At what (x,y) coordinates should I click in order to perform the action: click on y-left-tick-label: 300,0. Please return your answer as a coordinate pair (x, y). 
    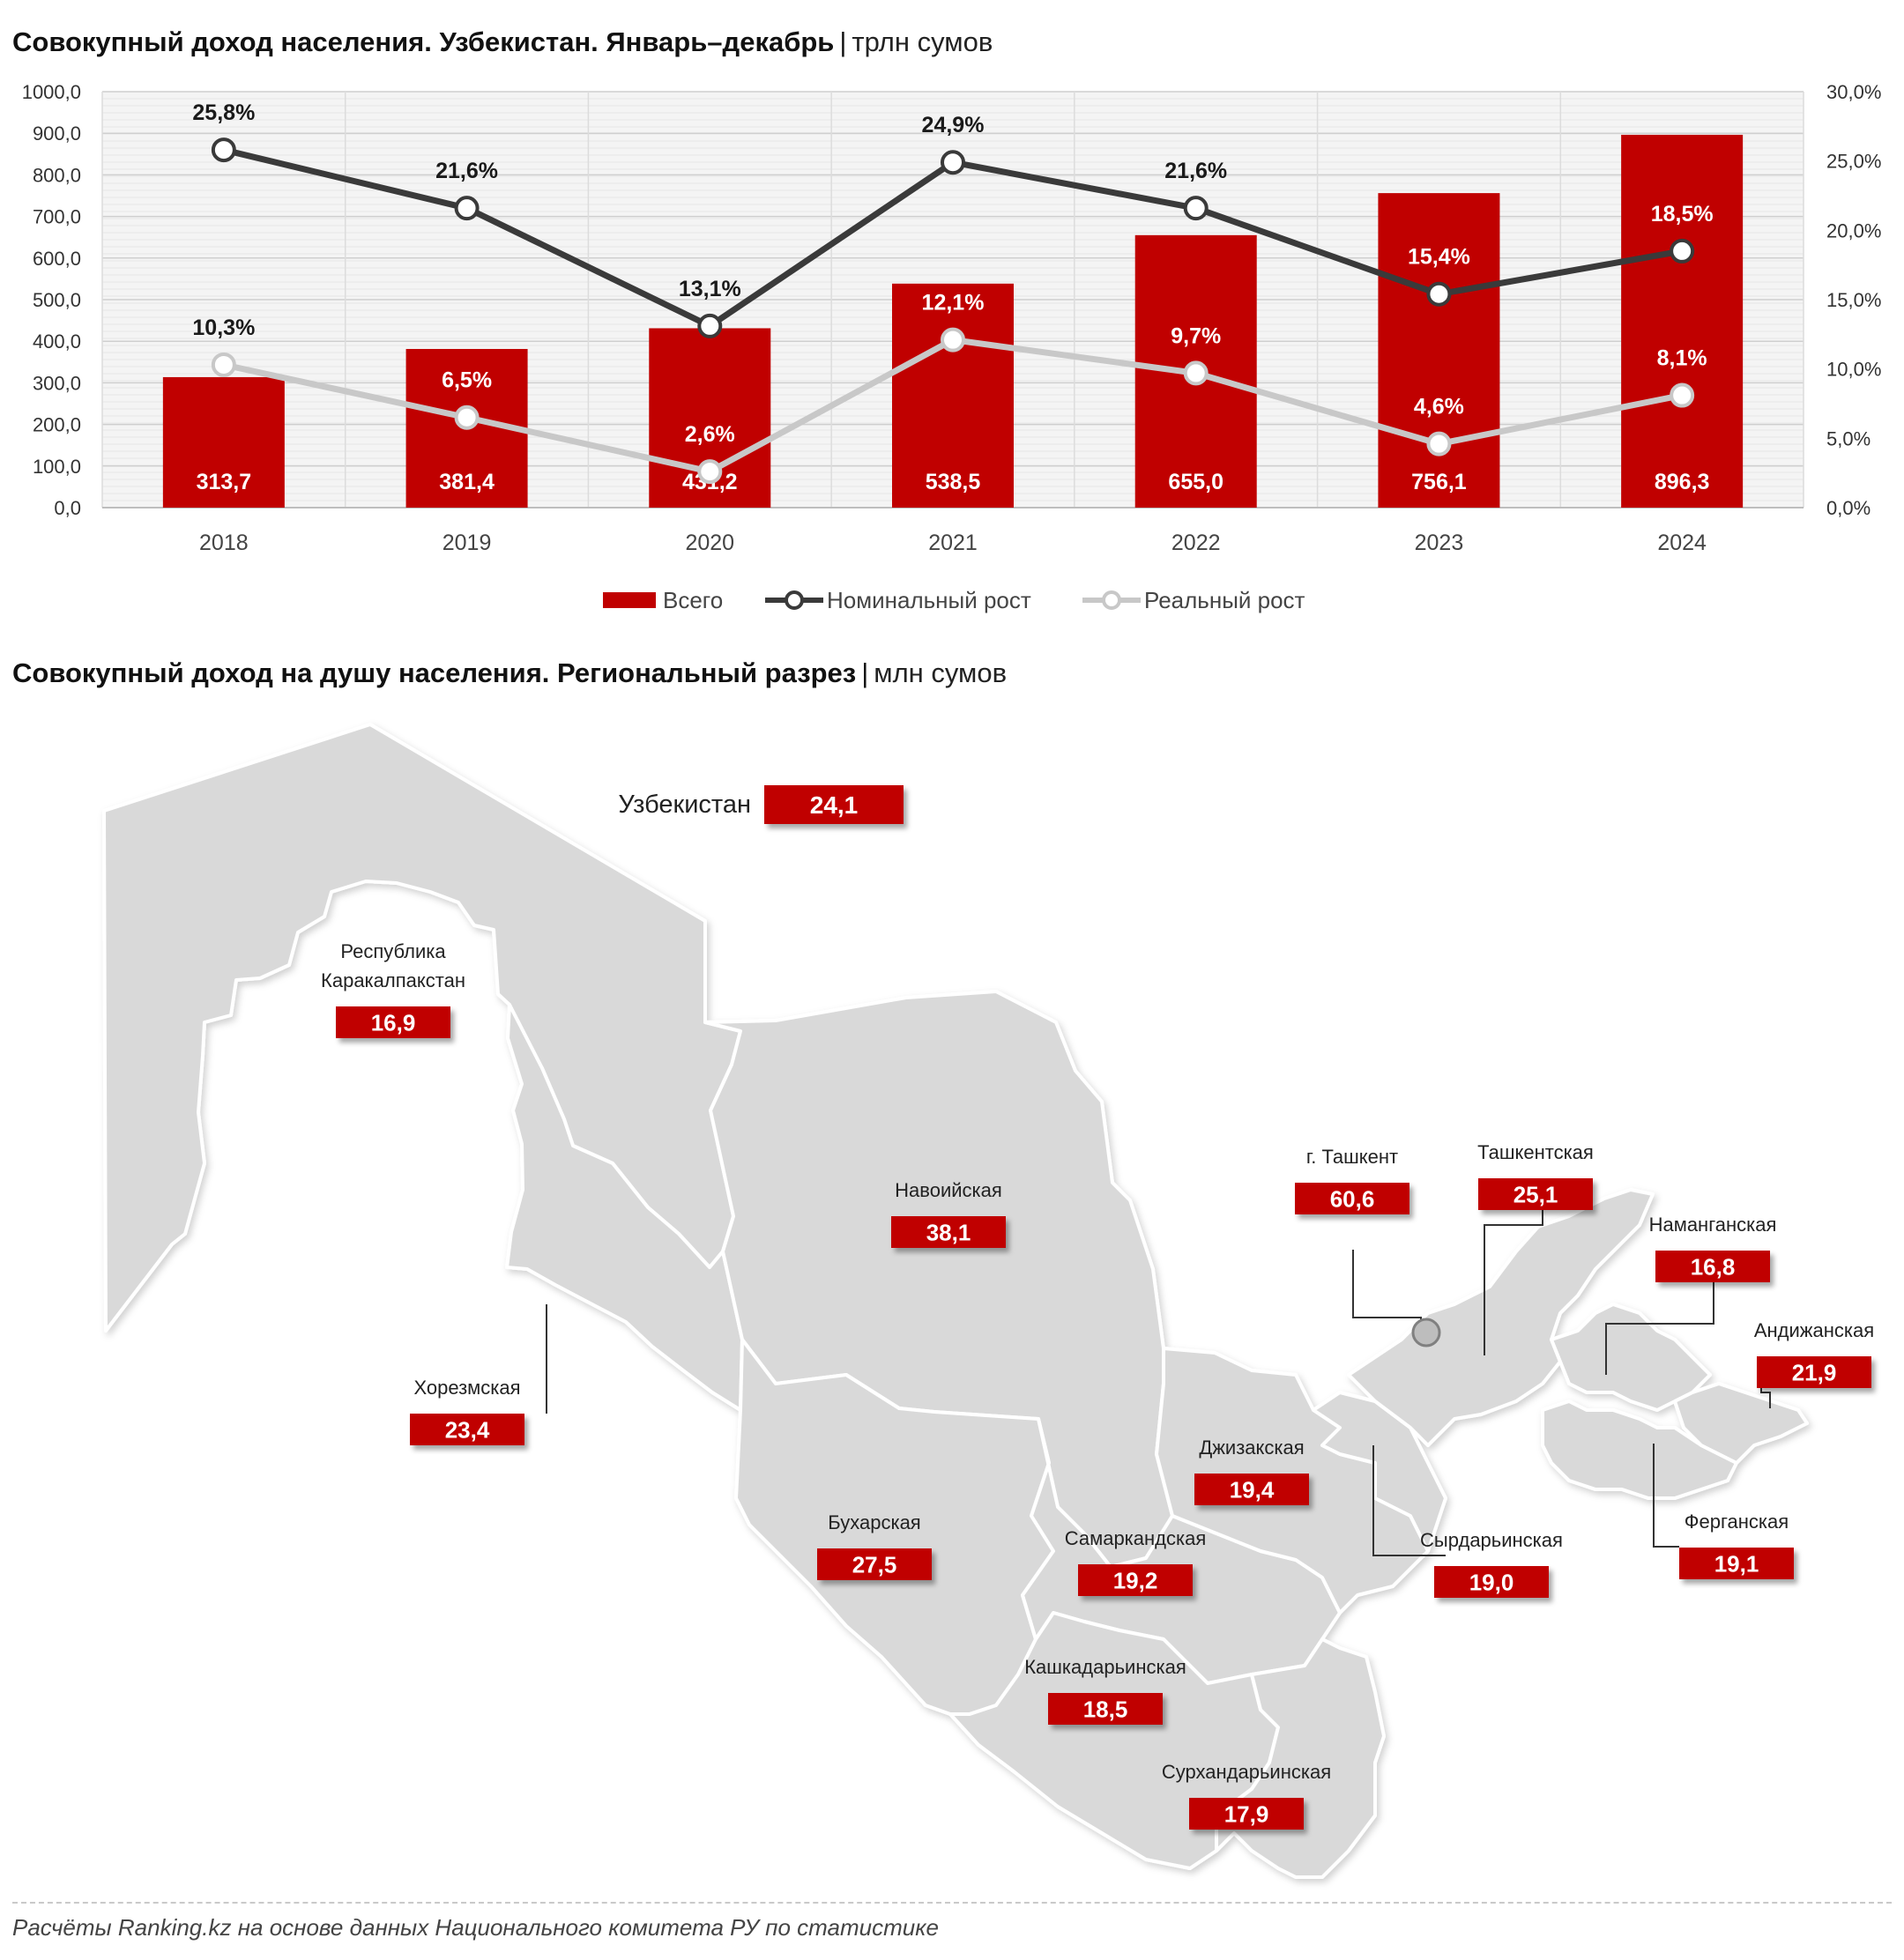
    Looking at the image, I should click on (57, 383).